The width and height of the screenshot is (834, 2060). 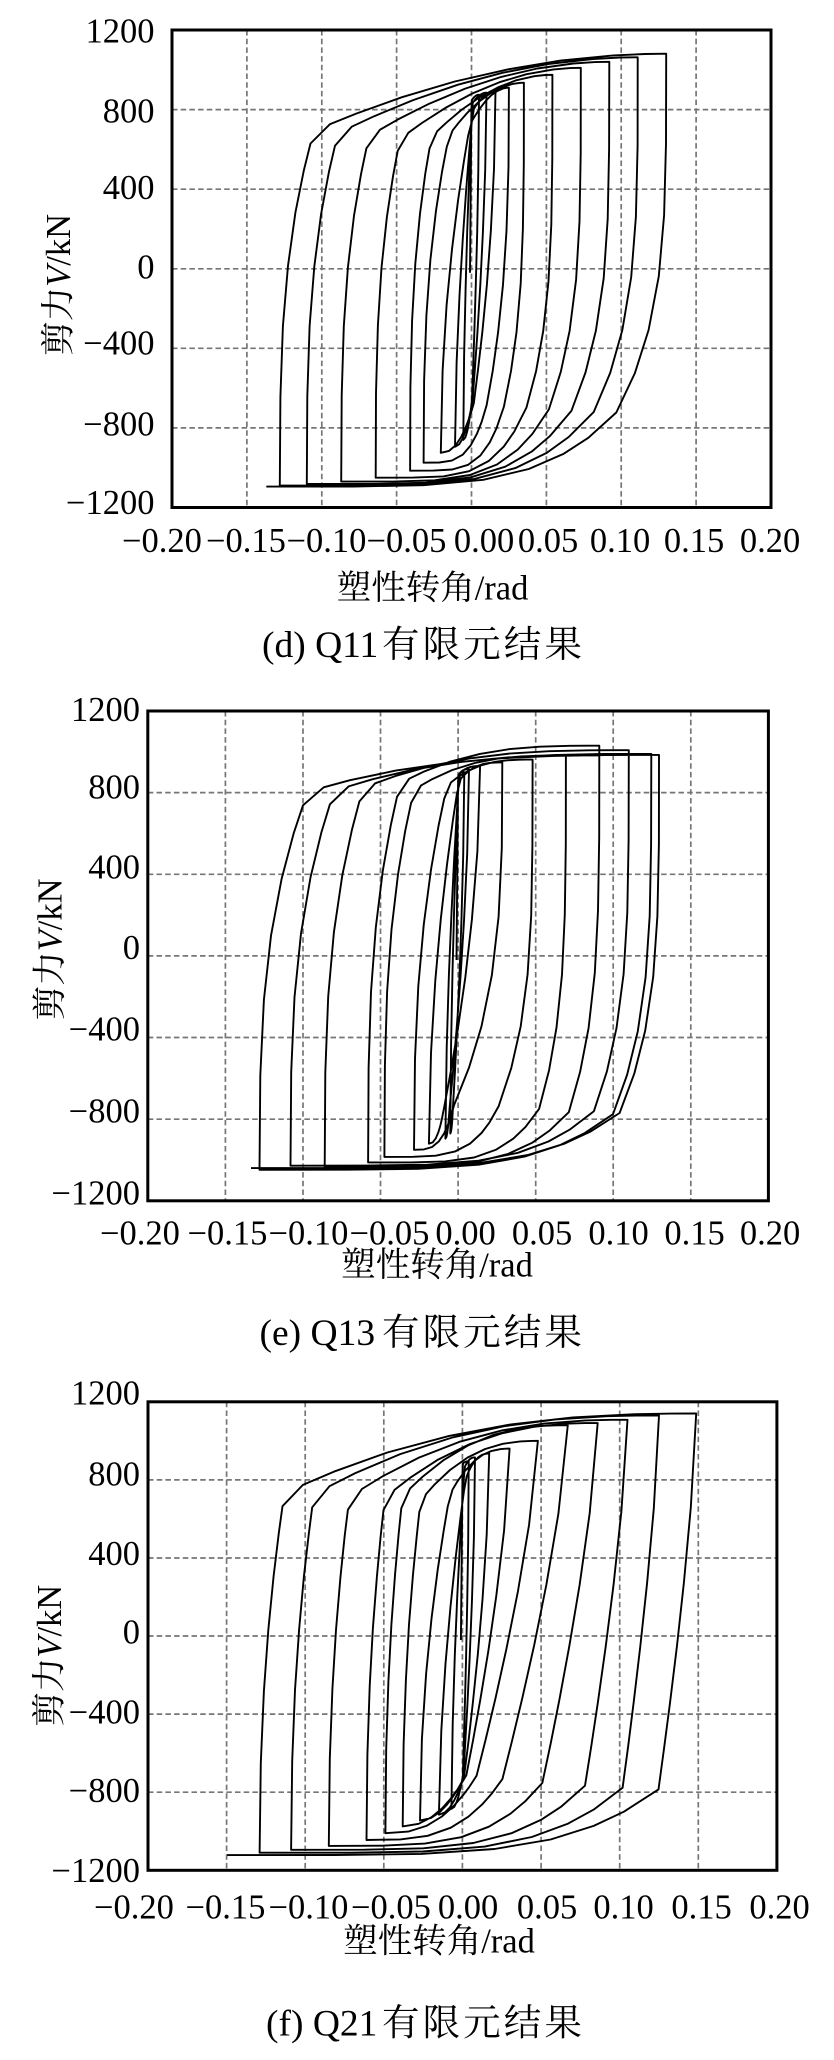 What do you see at coordinates (318, 1333) in the screenshot?
I see `svg-text: (e) Q13` at bounding box center [318, 1333].